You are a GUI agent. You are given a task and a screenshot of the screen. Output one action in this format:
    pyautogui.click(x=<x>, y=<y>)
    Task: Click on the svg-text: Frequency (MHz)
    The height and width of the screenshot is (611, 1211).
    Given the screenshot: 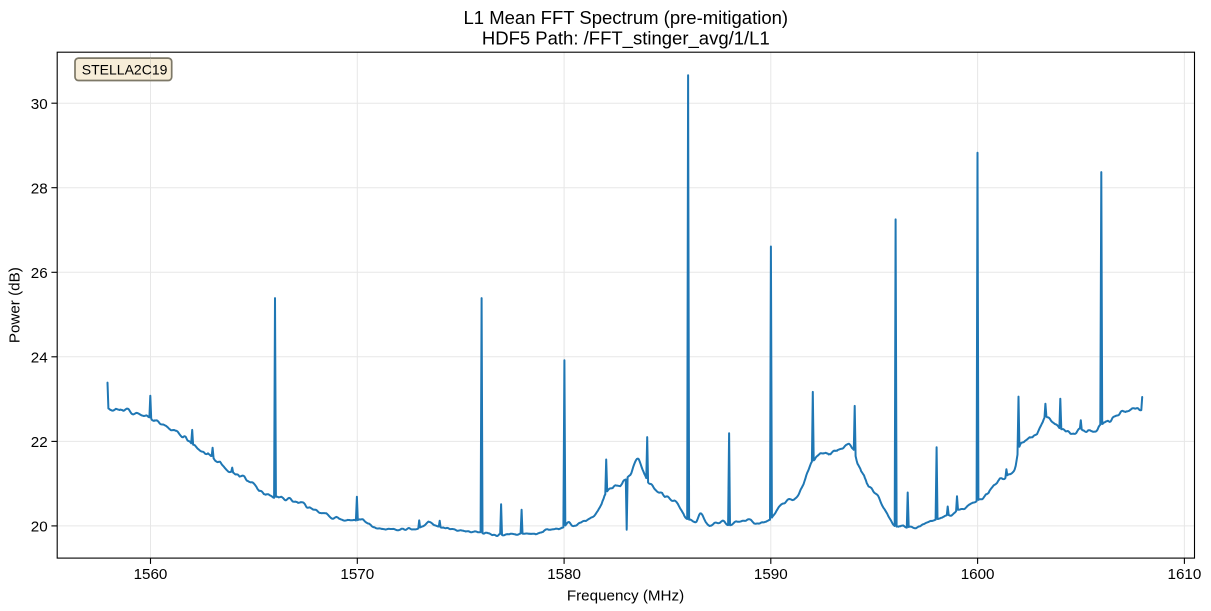 What is the action you would take?
    pyautogui.click(x=625, y=595)
    